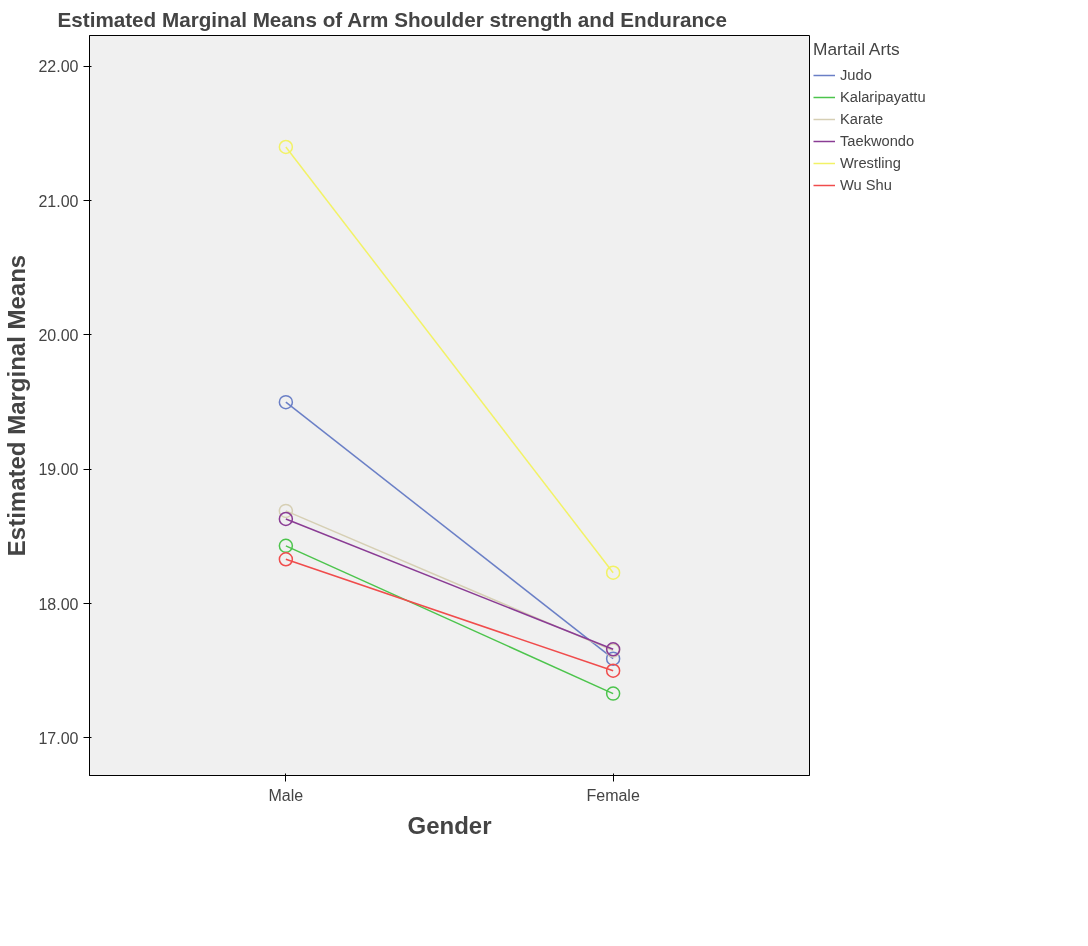 The width and height of the screenshot is (1088, 946). I want to click on y-tick-label: 20.00, so click(58, 335).